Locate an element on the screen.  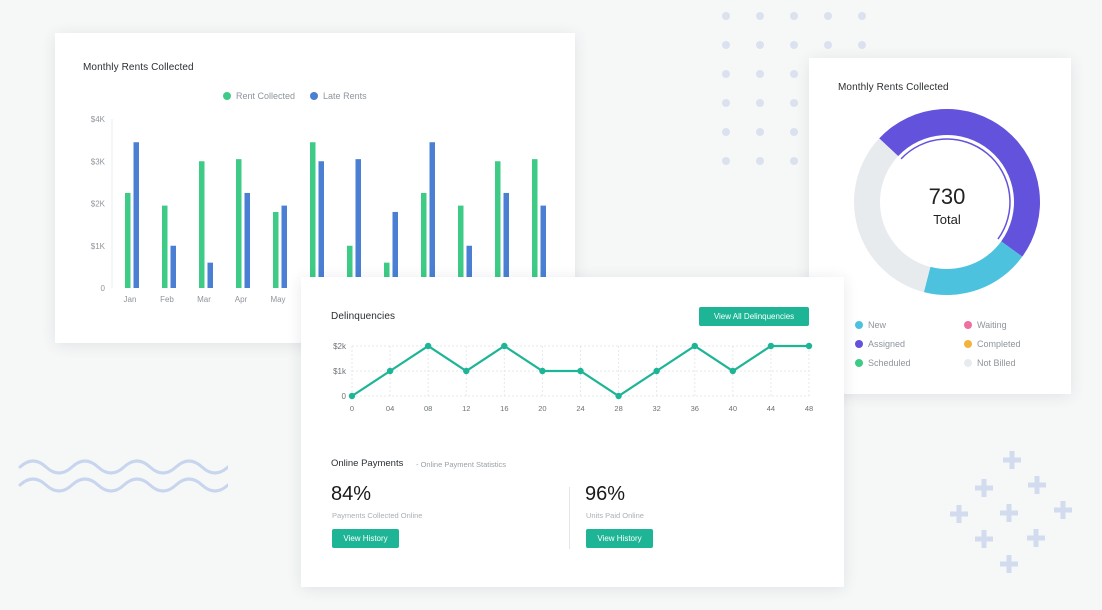
status-assigned: Assigned is located at coordinates (909, 344).